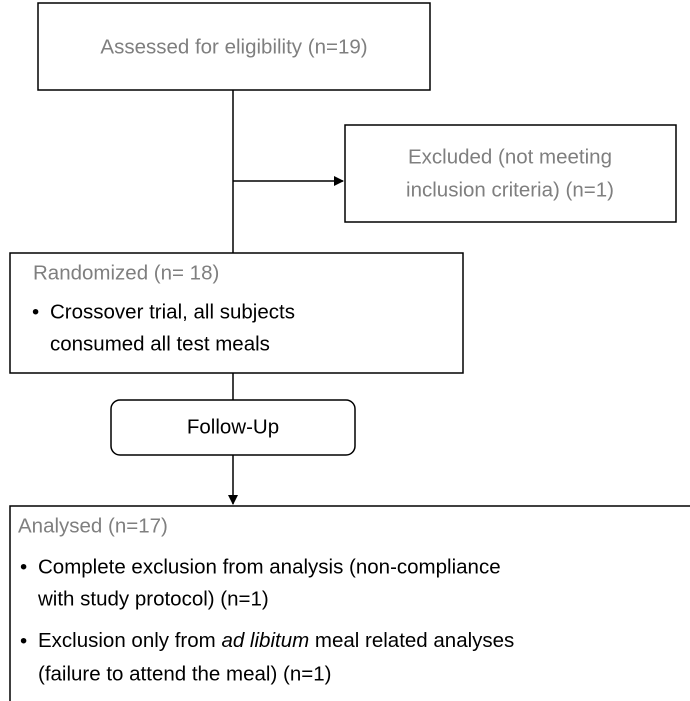 The height and width of the screenshot is (701, 690). What do you see at coordinates (510, 156) in the screenshot?
I see `box-label: Excluded (not meeting` at bounding box center [510, 156].